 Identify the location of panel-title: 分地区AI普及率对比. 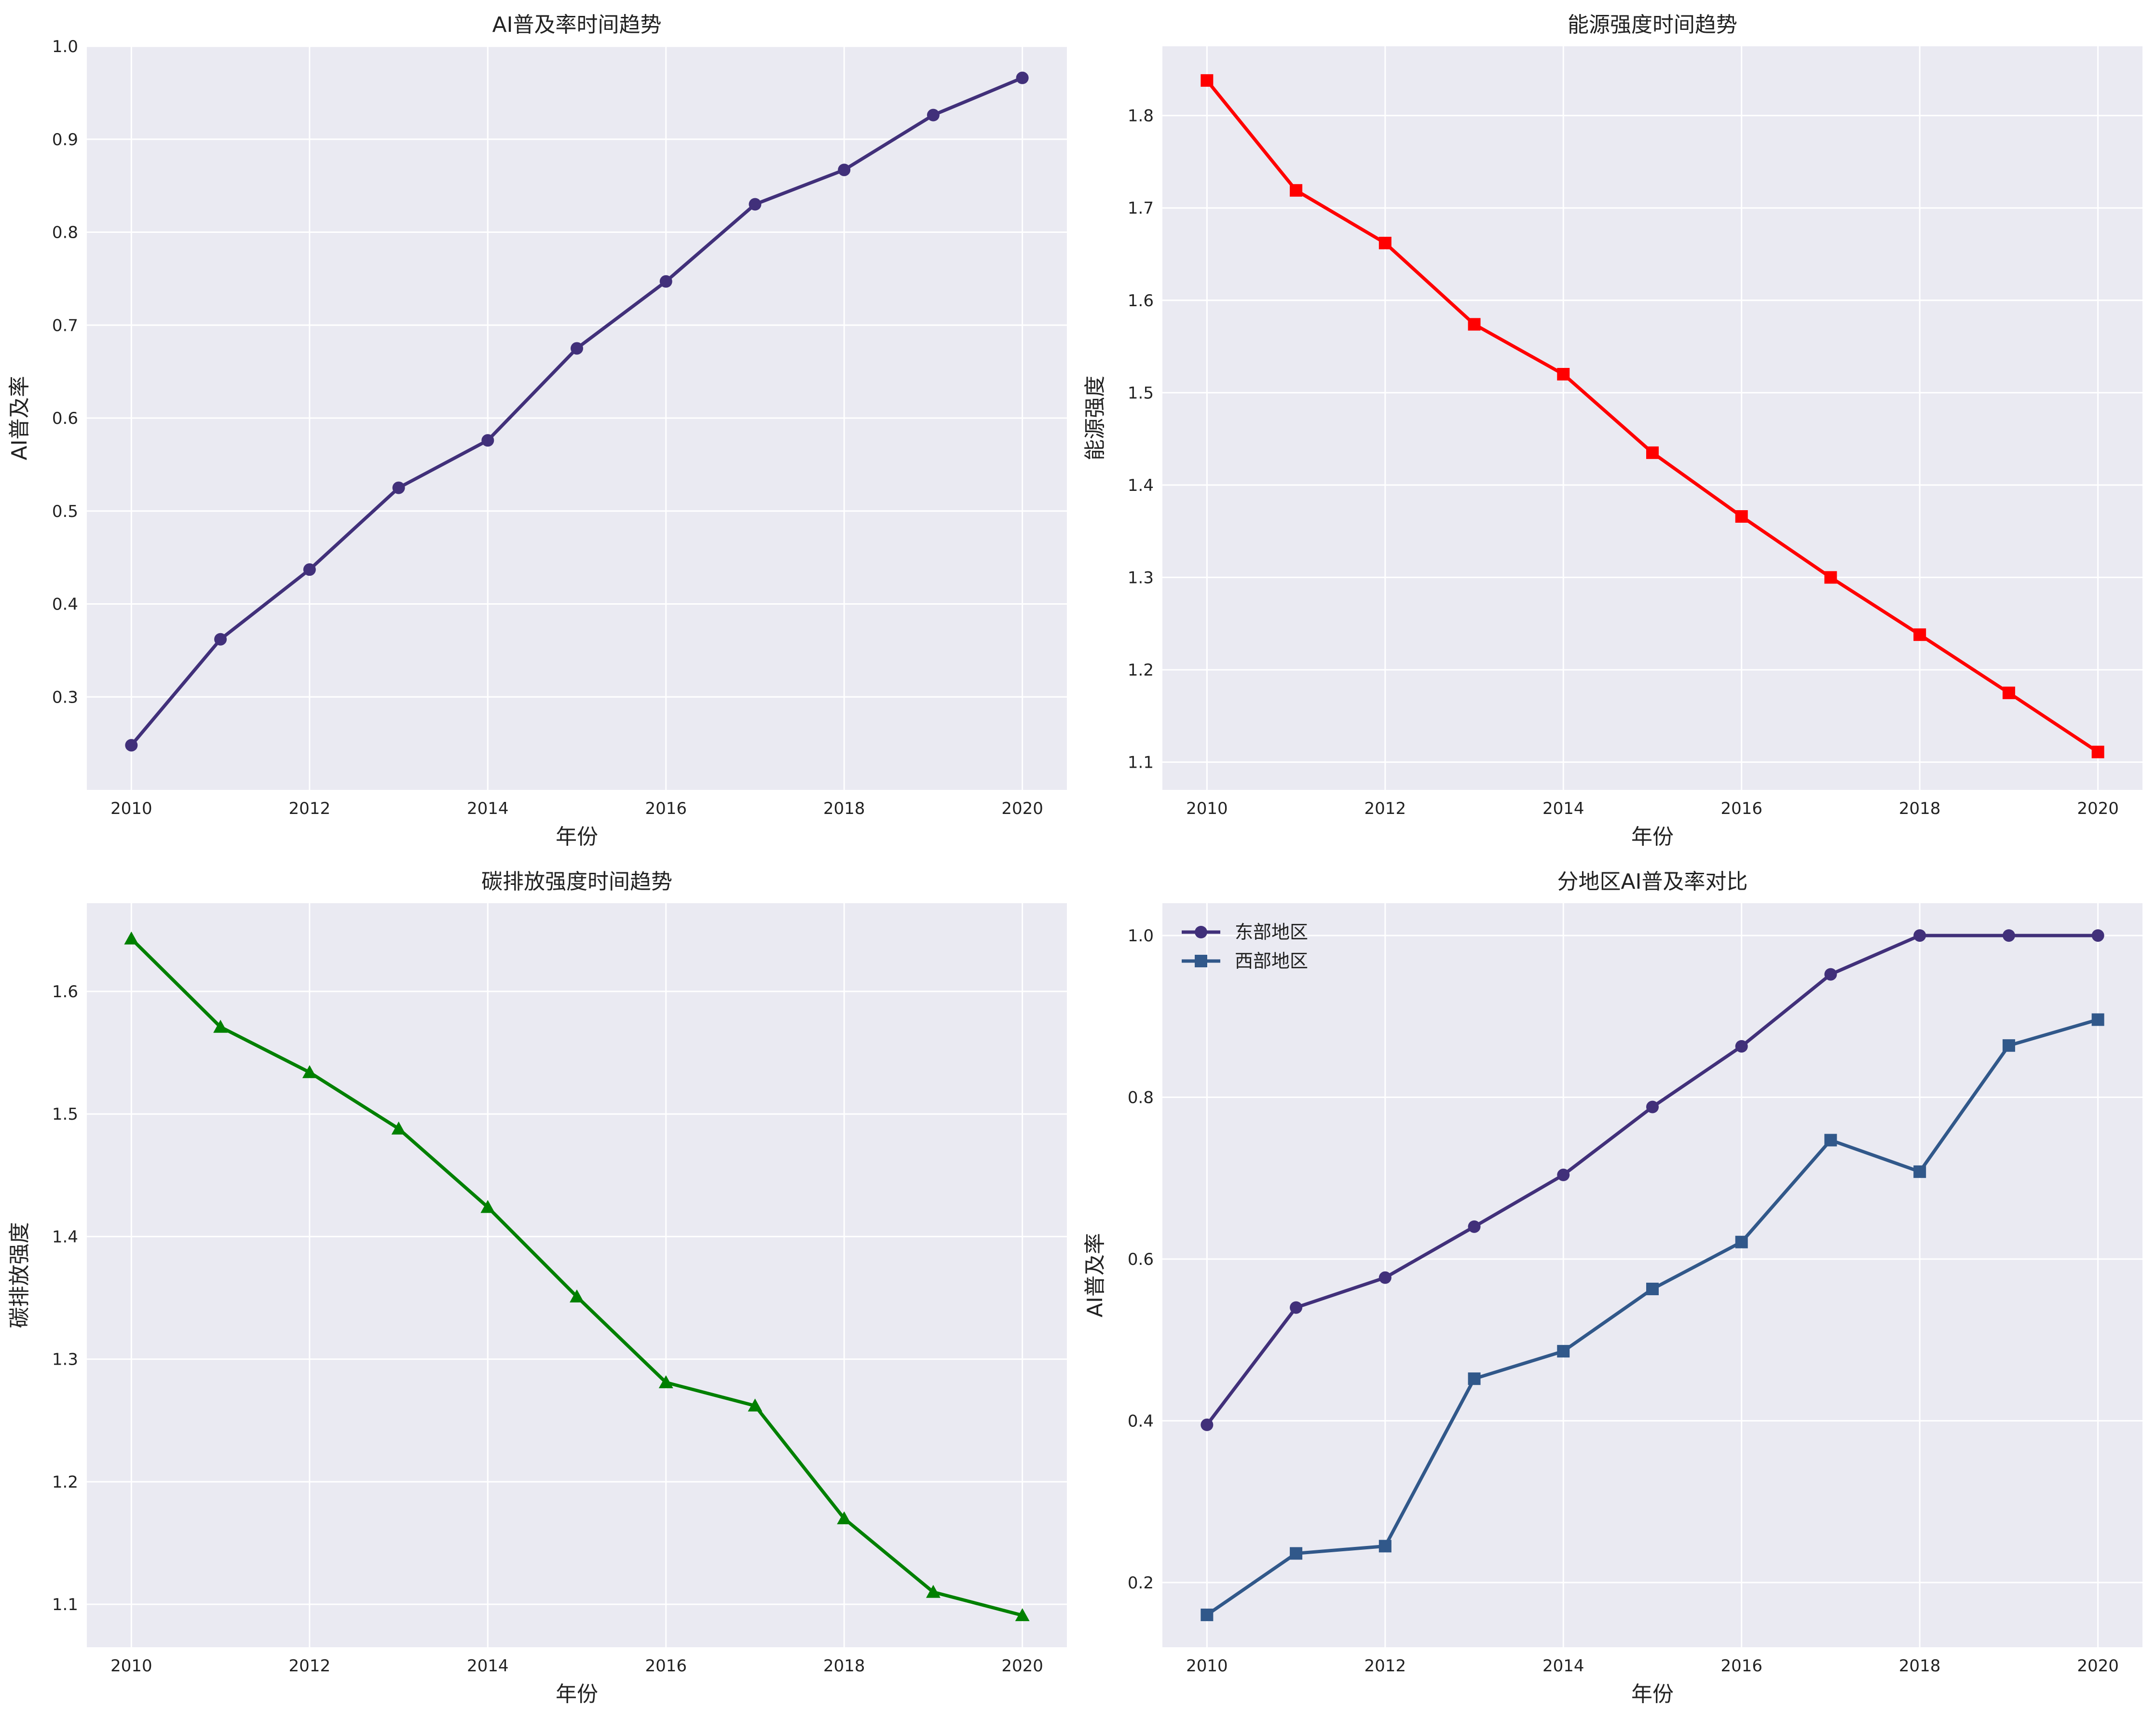
(1652, 881).